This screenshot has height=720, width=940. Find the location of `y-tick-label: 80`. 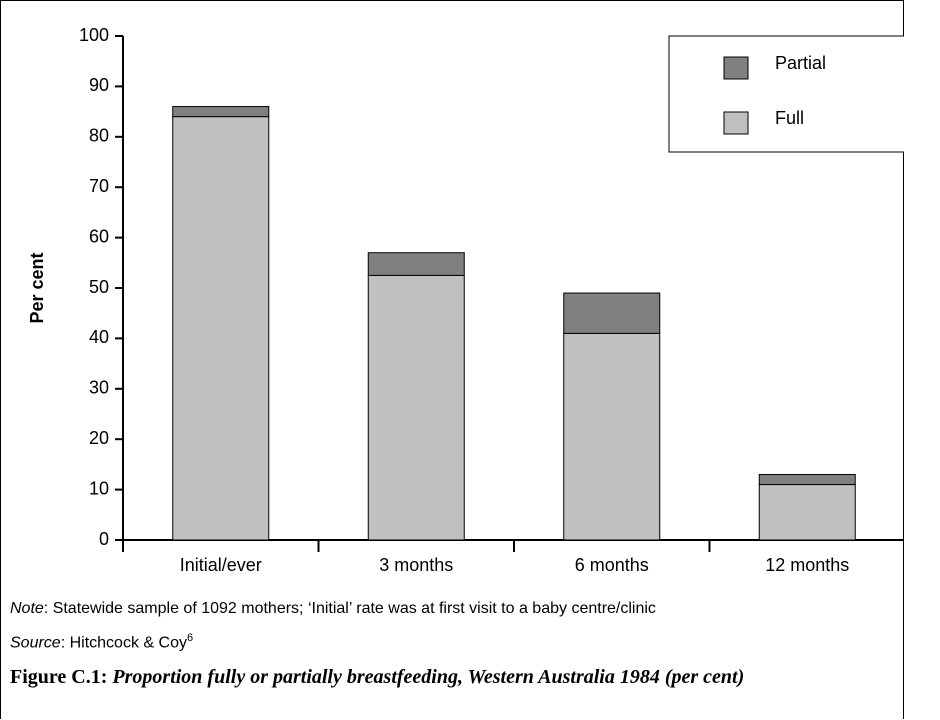

y-tick-label: 80 is located at coordinates (99, 136).